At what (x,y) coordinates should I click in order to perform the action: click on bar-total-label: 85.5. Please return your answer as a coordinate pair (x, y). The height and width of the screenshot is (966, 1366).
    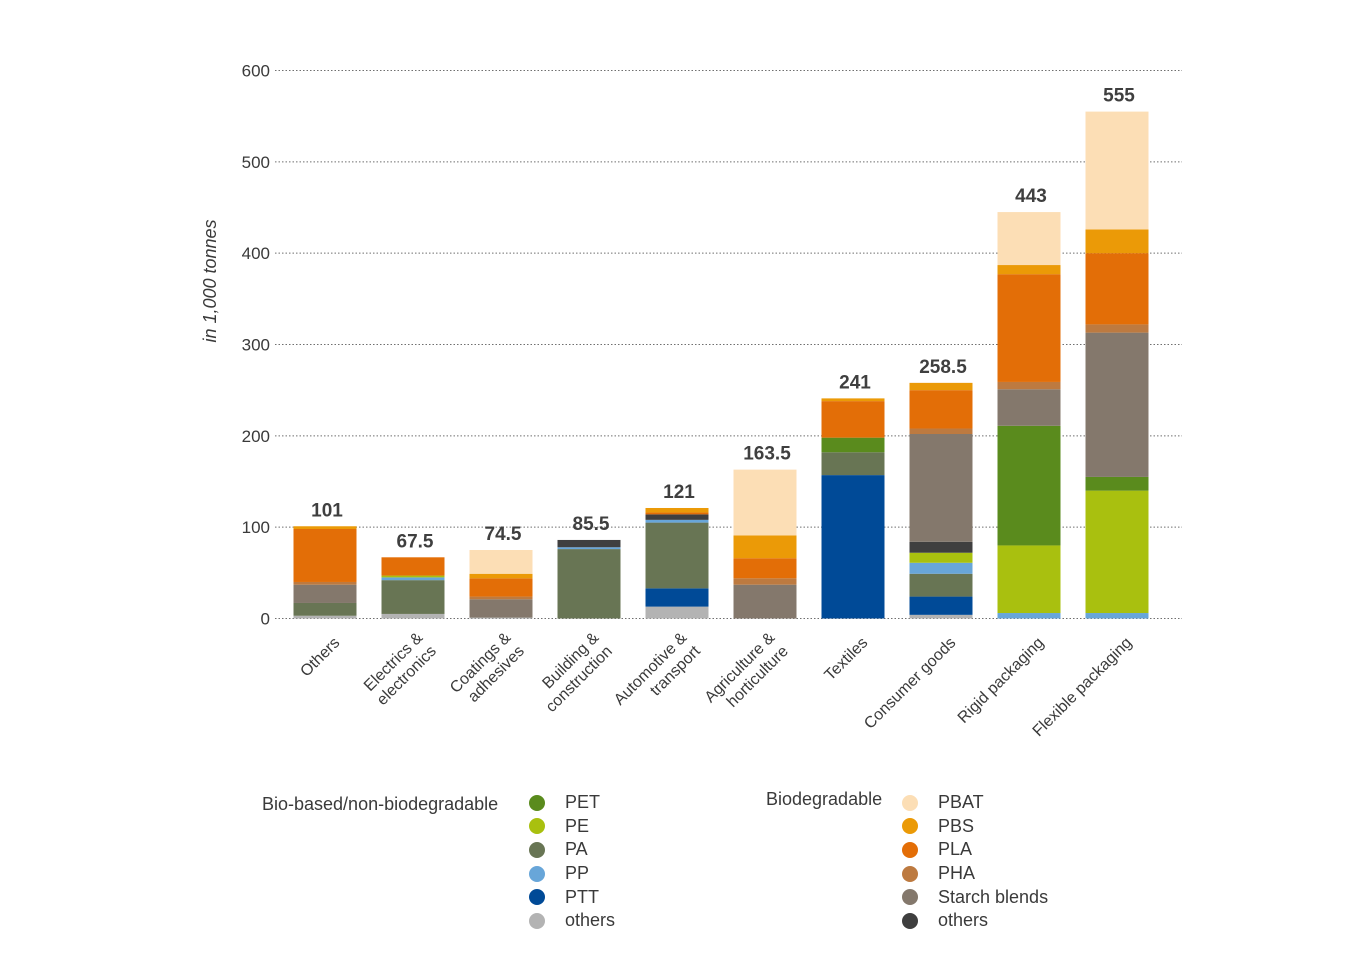
    Looking at the image, I should click on (591, 524).